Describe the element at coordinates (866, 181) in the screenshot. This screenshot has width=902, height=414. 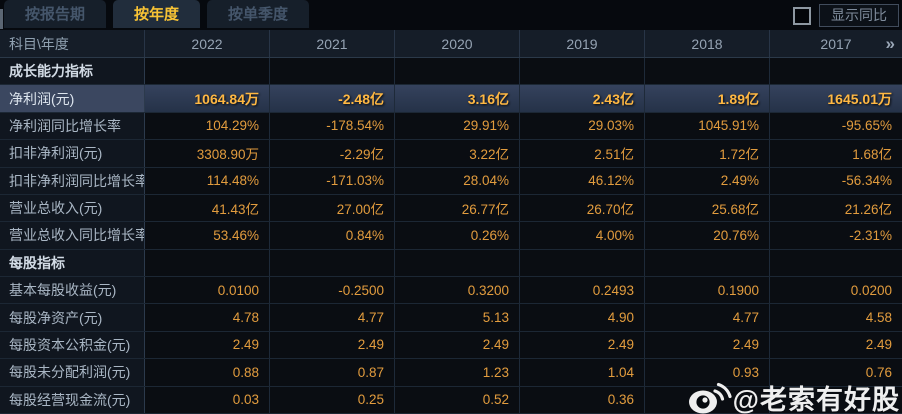
I see `value-cell: -56.34%` at that location.